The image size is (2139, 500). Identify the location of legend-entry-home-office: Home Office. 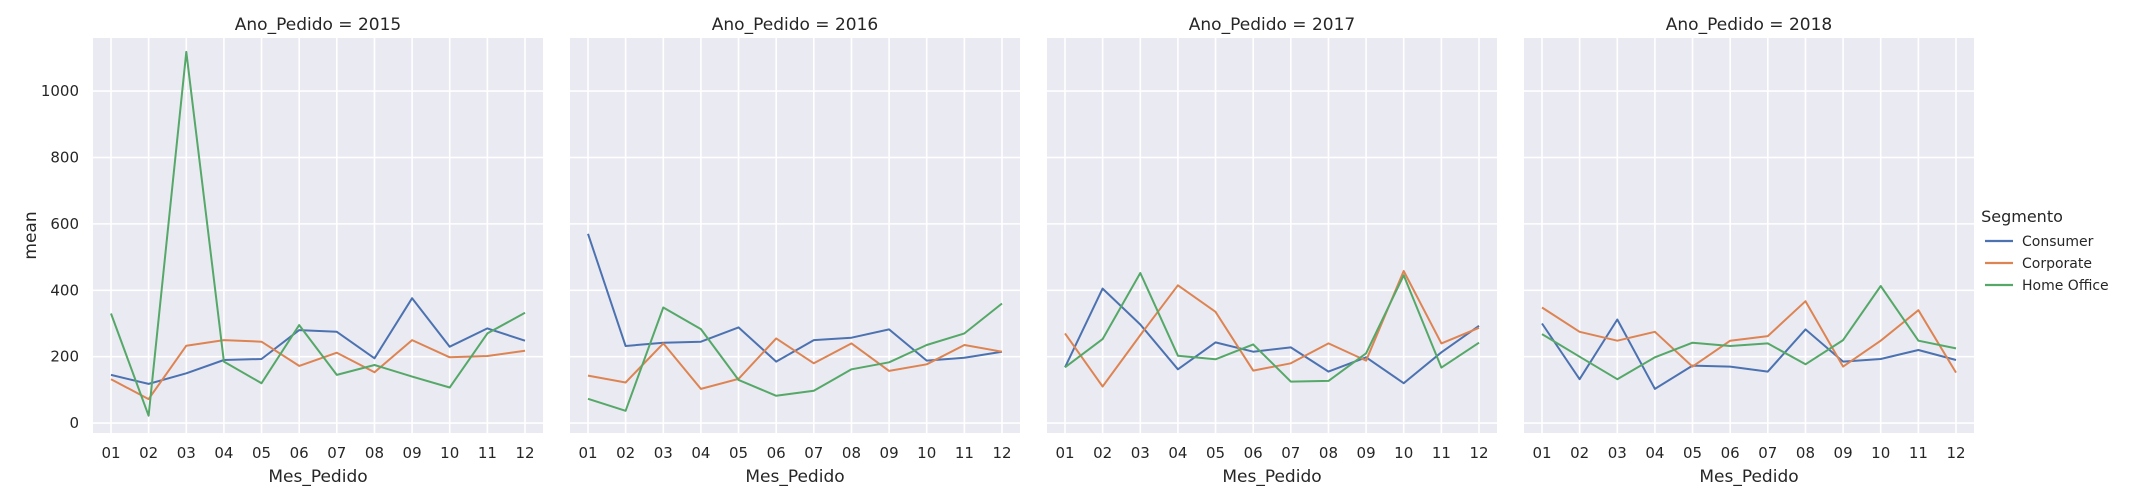
(2047, 286).